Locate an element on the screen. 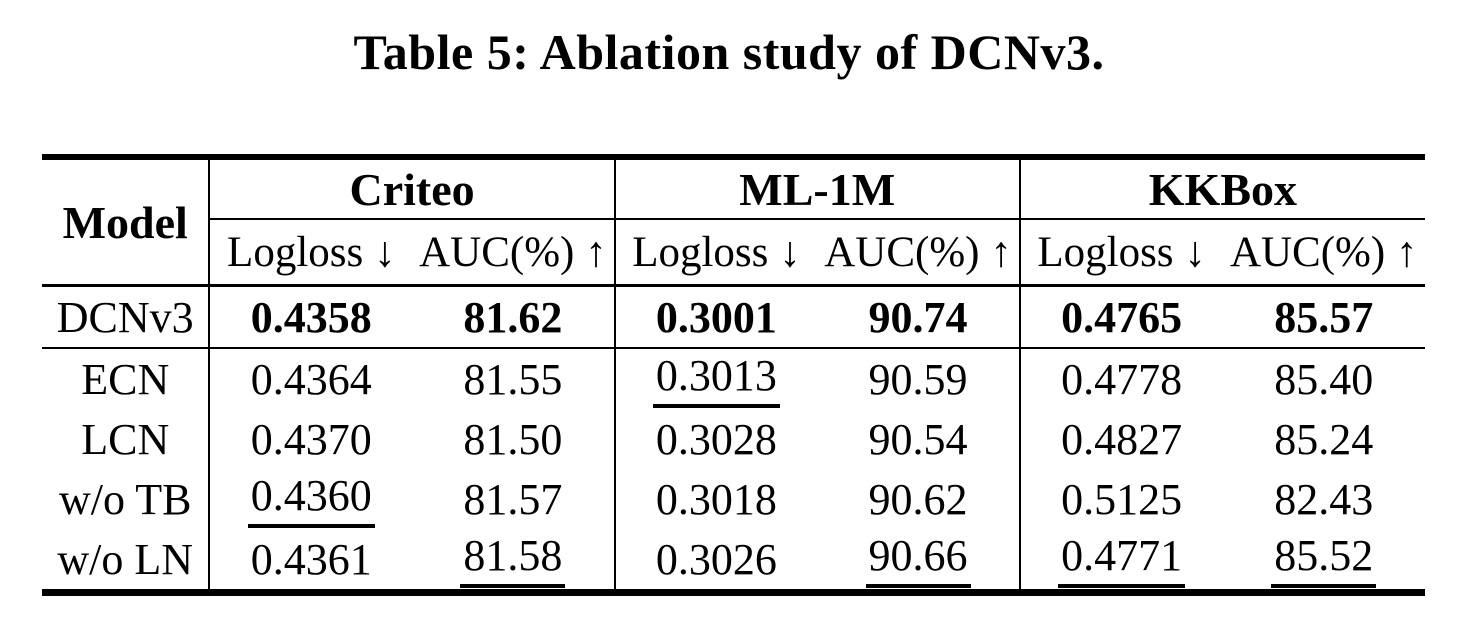  value-cell: 0.3013 is located at coordinates (716, 378).